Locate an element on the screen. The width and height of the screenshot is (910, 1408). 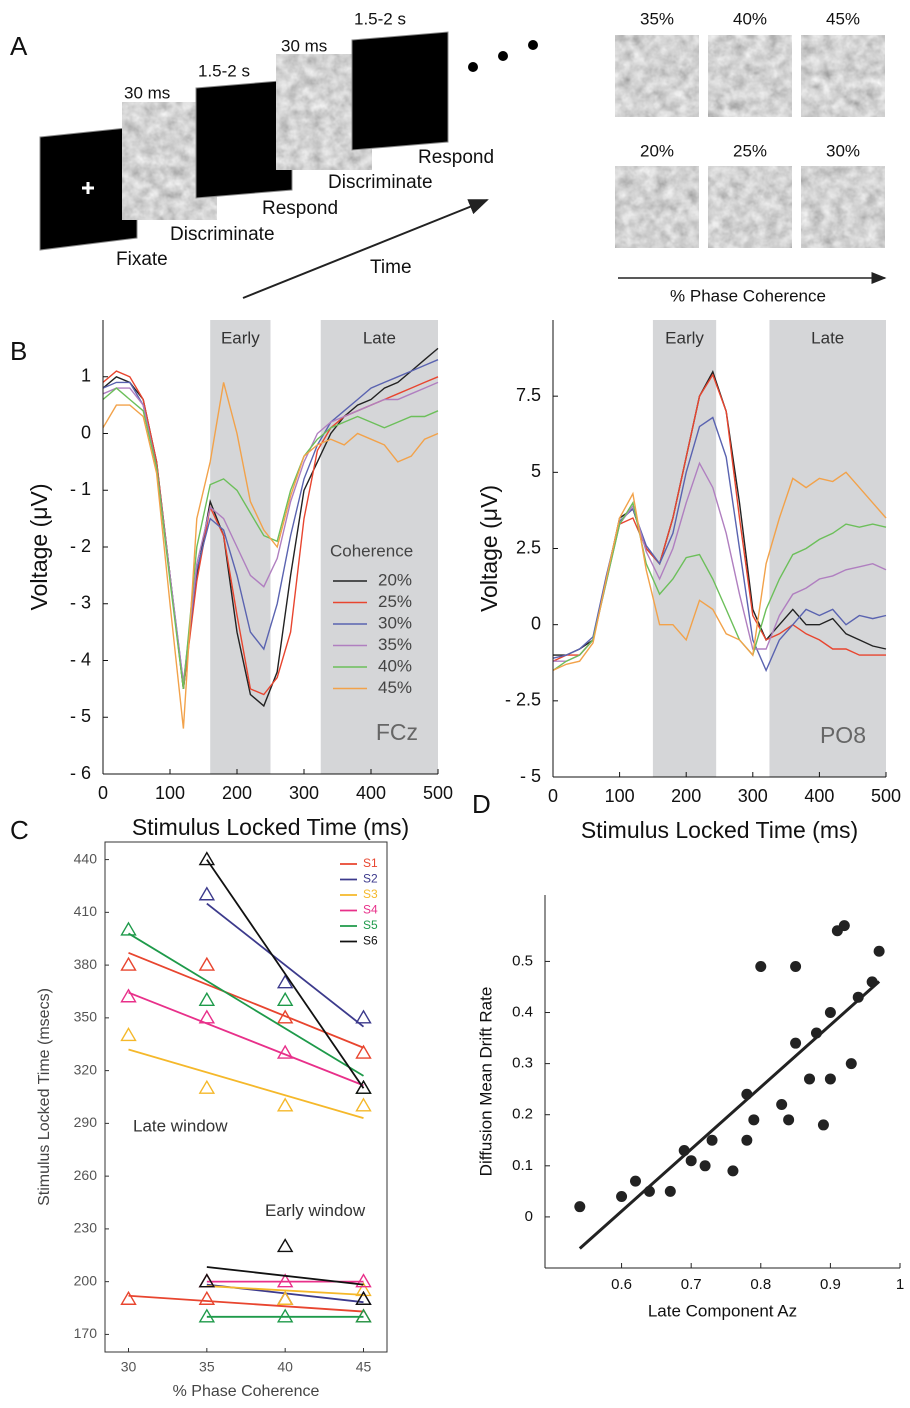
y-tick-label: 260 is located at coordinates (86, 1175).